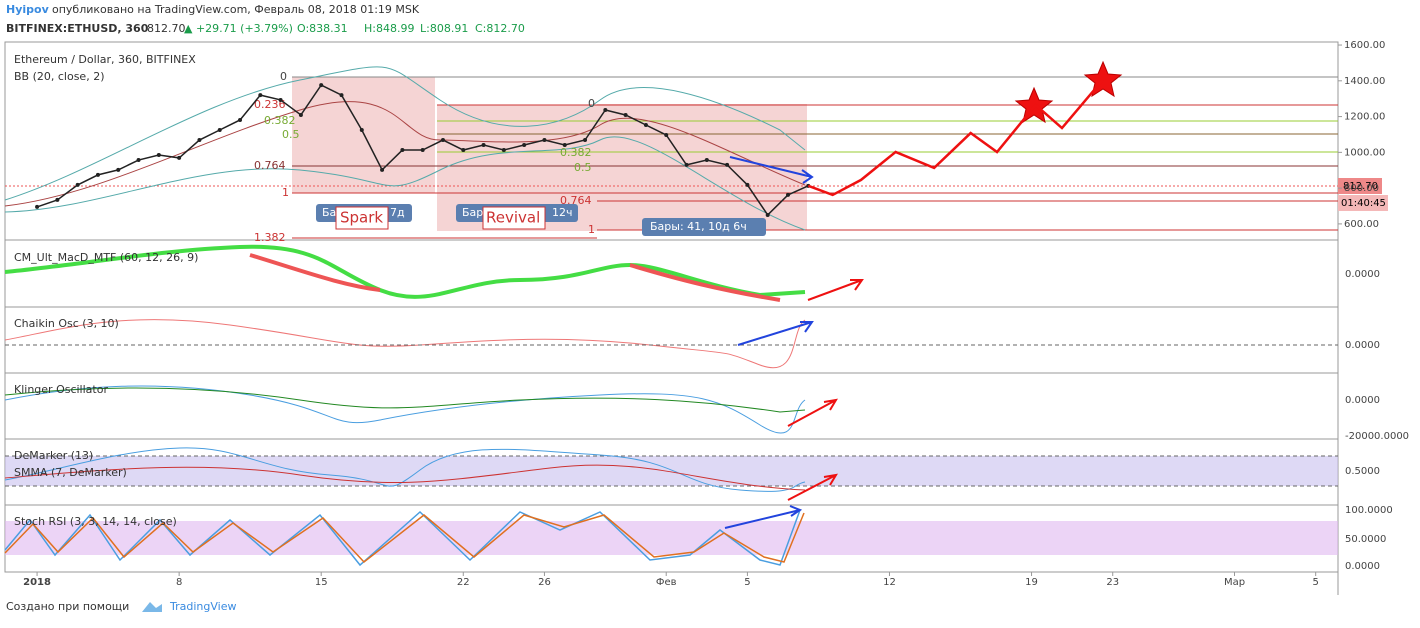 Image resolution: width=1420 pixels, height=628 pixels. I want to click on x-tick-label: 22, so click(463, 582).